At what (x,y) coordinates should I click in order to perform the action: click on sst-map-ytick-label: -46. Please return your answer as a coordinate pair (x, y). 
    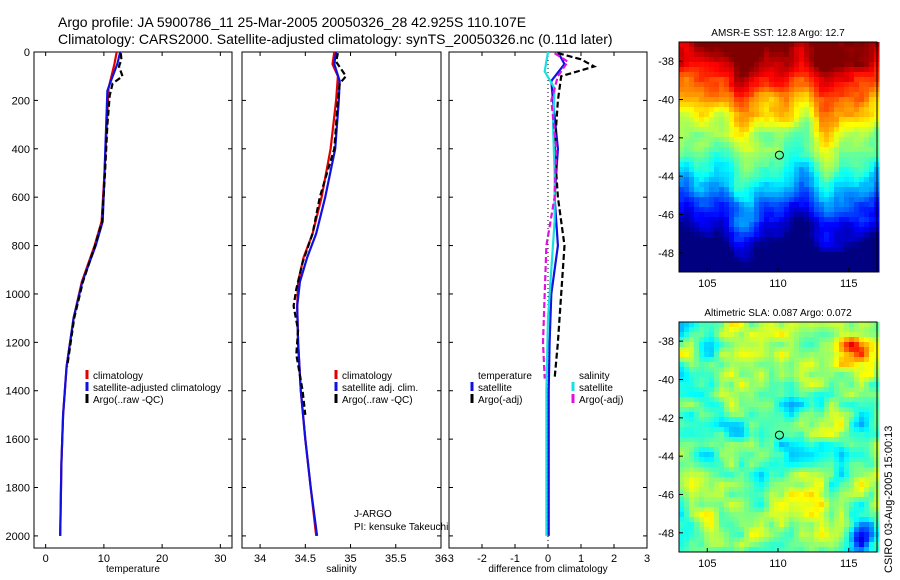
    Looking at the image, I should click on (666, 216).